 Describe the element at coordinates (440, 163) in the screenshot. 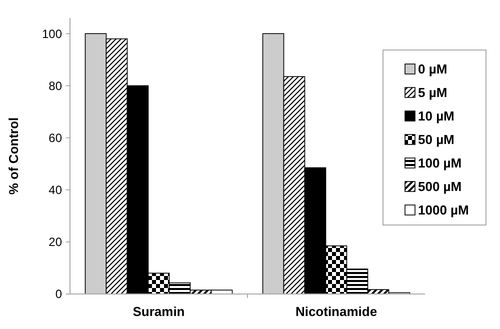

I see `legend-label: 100 µM` at that location.